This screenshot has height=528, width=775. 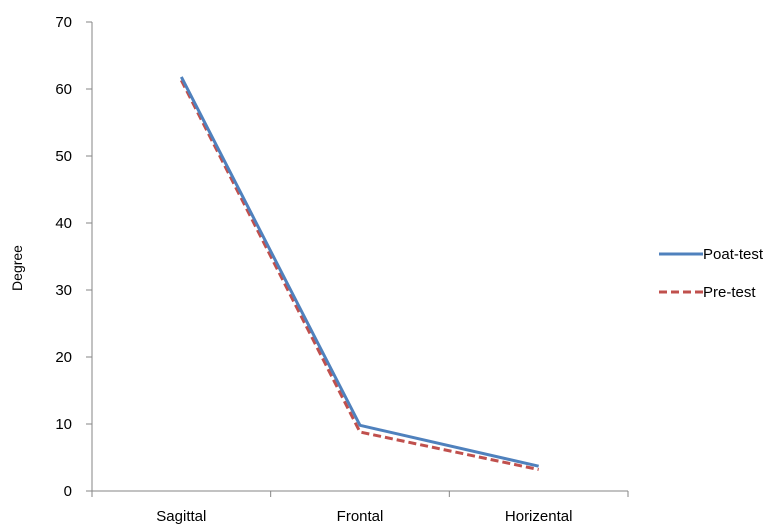 I want to click on y-tick-label: 50, so click(x=63, y=156).